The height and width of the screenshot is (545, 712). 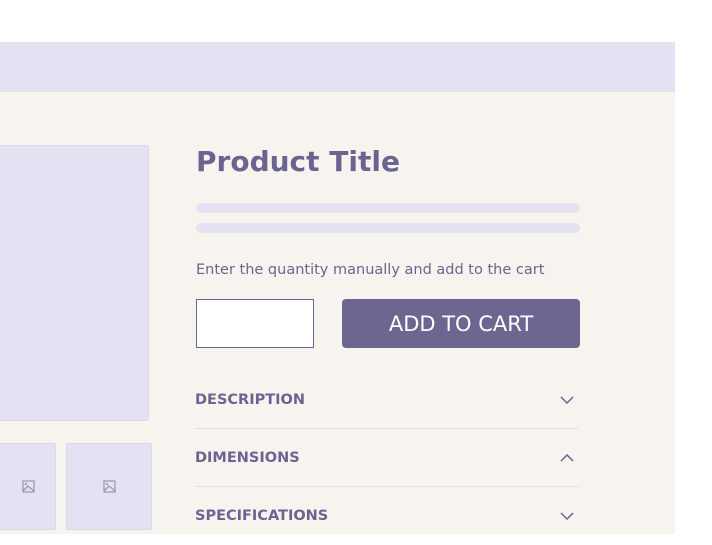 I want to click on product-main-image, so click(x=74, y=283).